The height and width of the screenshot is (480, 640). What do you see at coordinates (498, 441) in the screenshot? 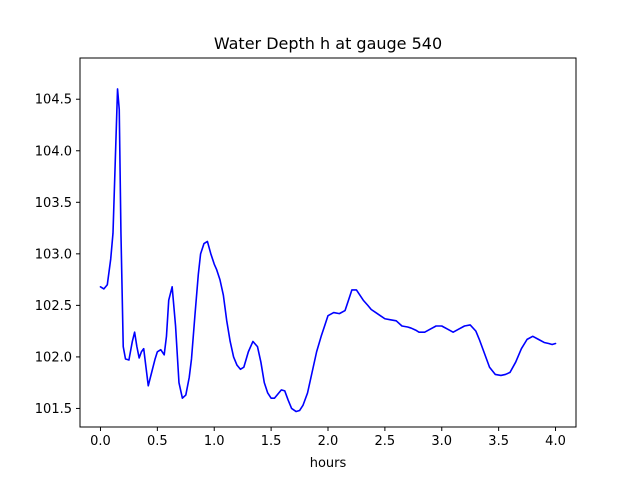
I see `x-tick-label: 3.5` at bounding box center [498, 441].